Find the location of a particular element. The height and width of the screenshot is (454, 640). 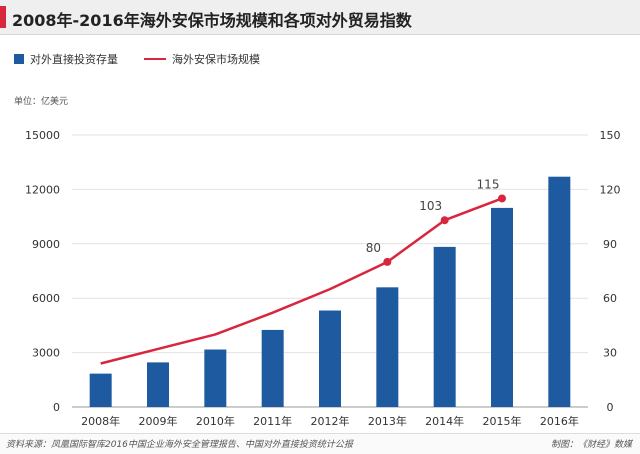

y-right-tick-label: 120 is located at coordinates (610, 189).